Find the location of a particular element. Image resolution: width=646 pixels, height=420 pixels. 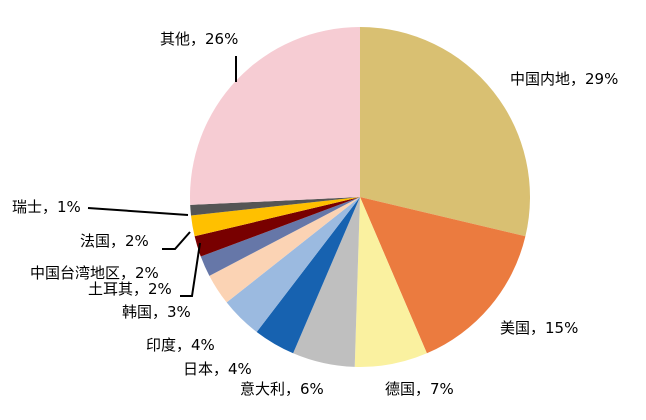

slice-label-7: 土耳其，2% is located at coordinates (130, 289).